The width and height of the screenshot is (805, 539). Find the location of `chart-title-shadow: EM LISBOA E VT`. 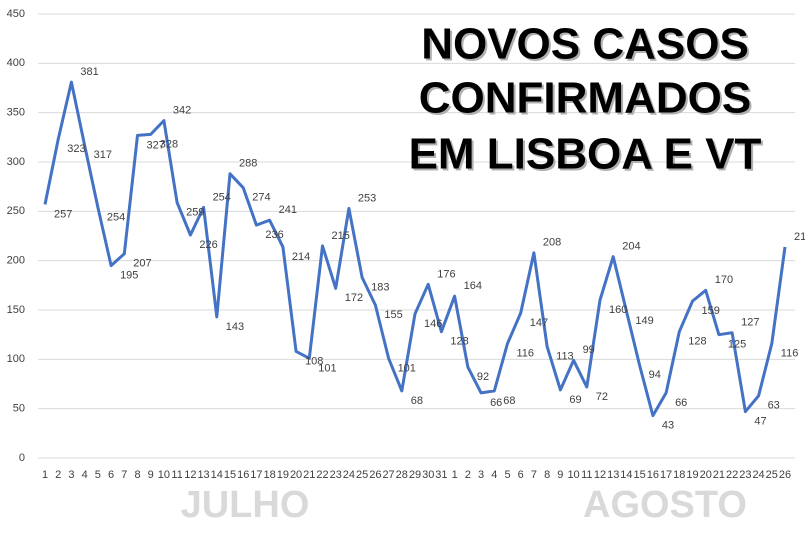

chart-title-shadow: EM LISBOA E VT is located at coordinates (587, 156).